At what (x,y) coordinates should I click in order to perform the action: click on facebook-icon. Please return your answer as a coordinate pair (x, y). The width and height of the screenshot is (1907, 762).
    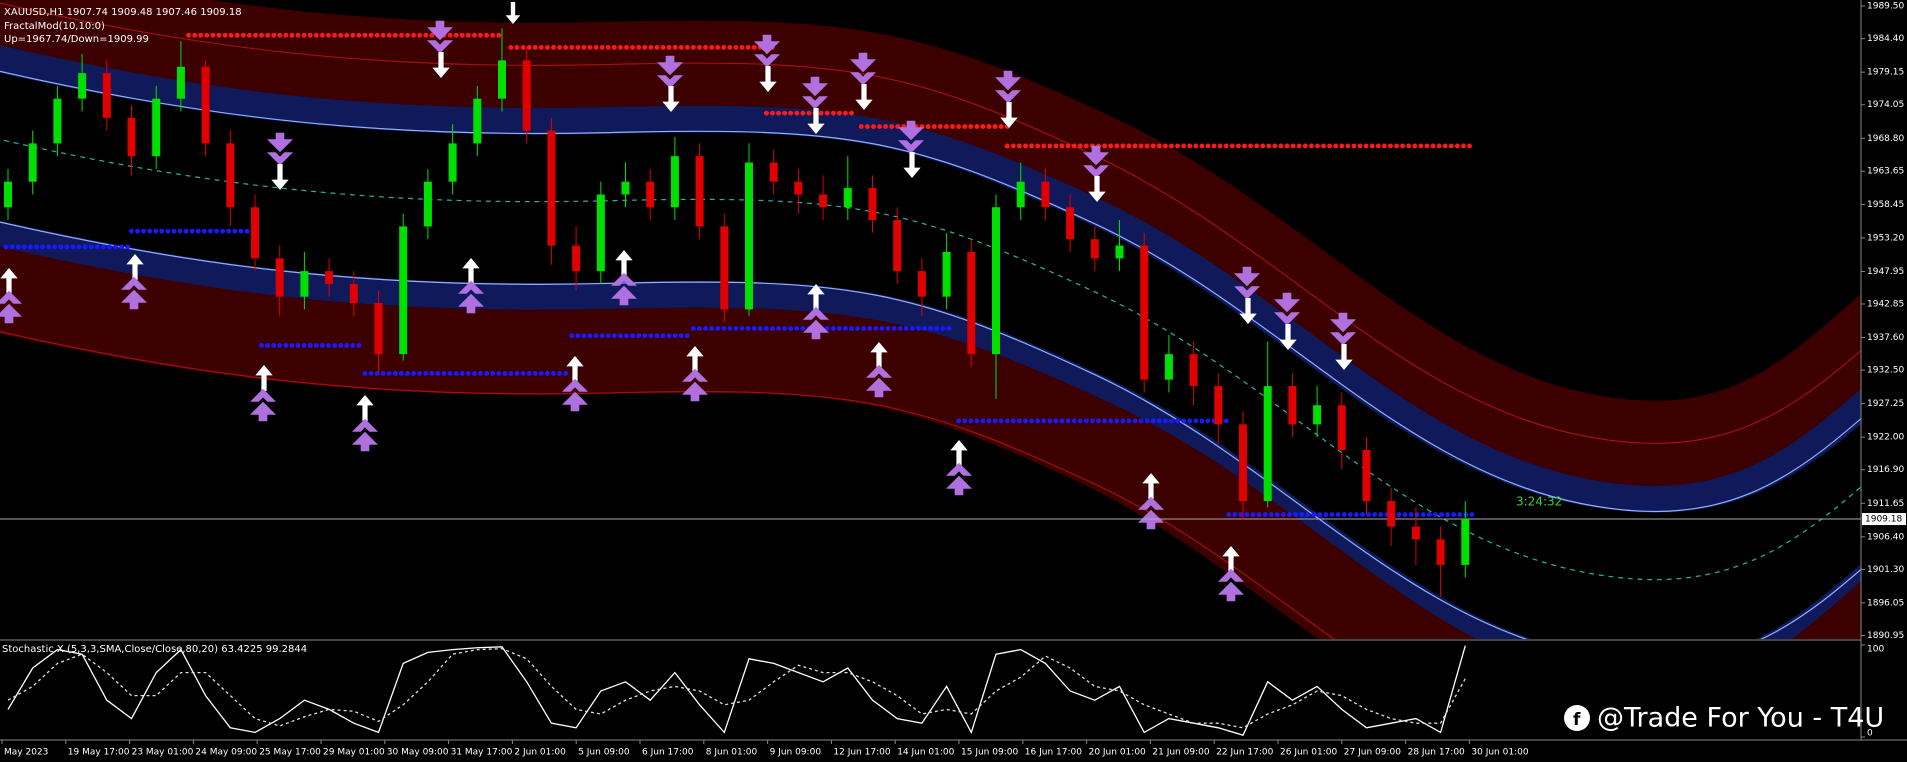
    Looking at the image, I should click on (1577, 718).